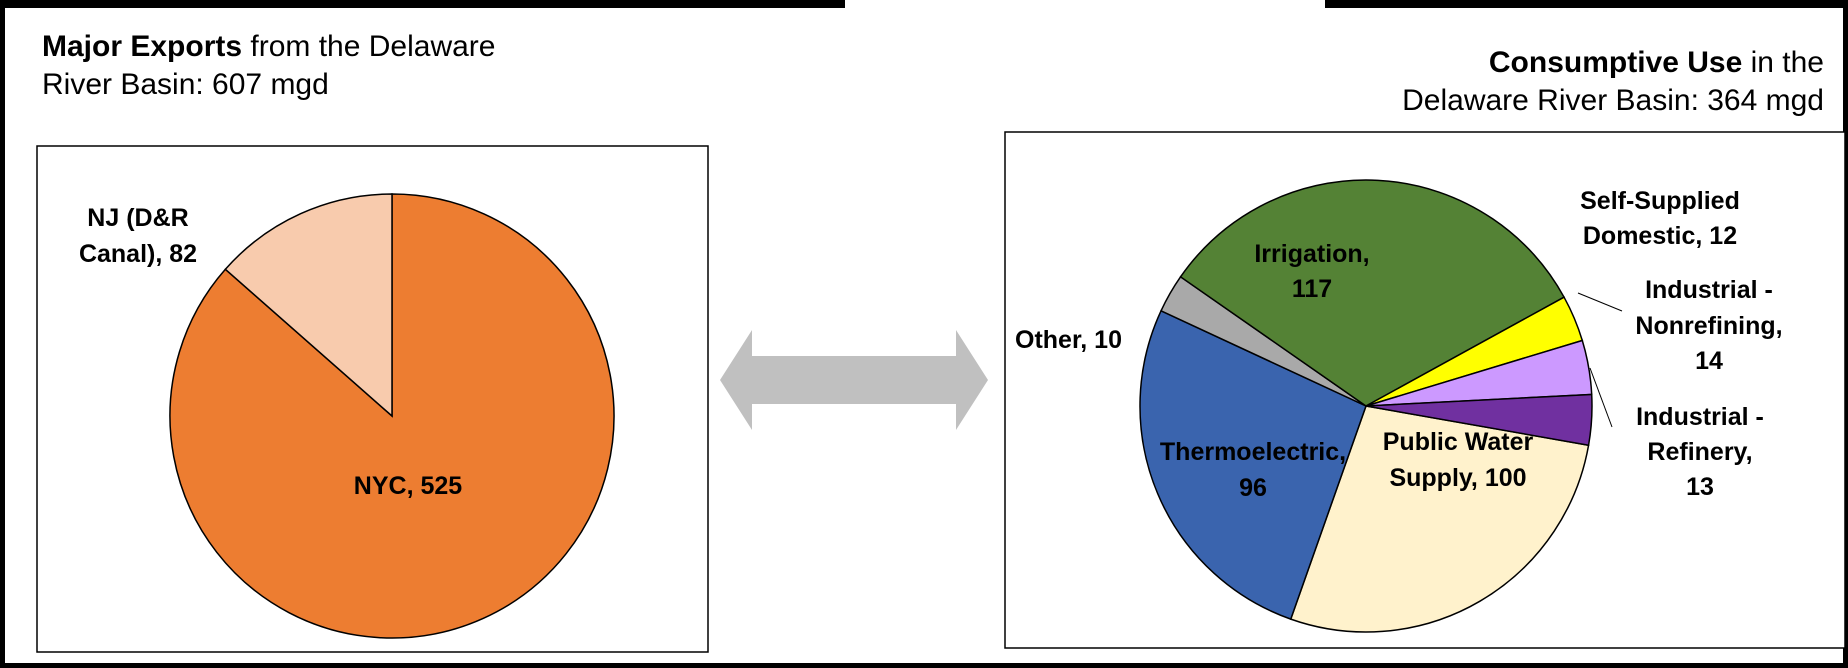 The image size is (1848, 668). Describe the element at coordinates (1311, 254) in the screenshot. I see `label-irrigation-line1: Irrigation,` at that location.